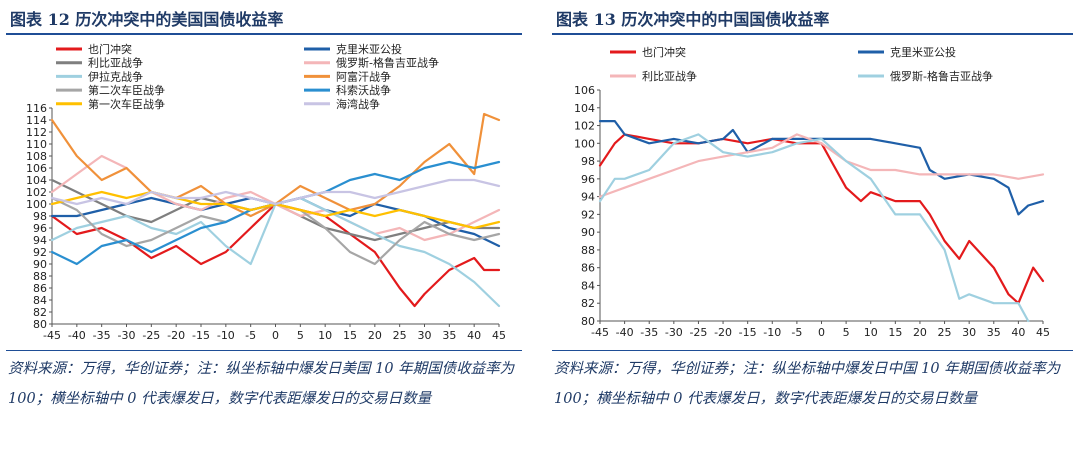 Image resolution: width=1079 pixels, height=453 pixels. I want to click on x-tick-label: 30, so click(425, 335).